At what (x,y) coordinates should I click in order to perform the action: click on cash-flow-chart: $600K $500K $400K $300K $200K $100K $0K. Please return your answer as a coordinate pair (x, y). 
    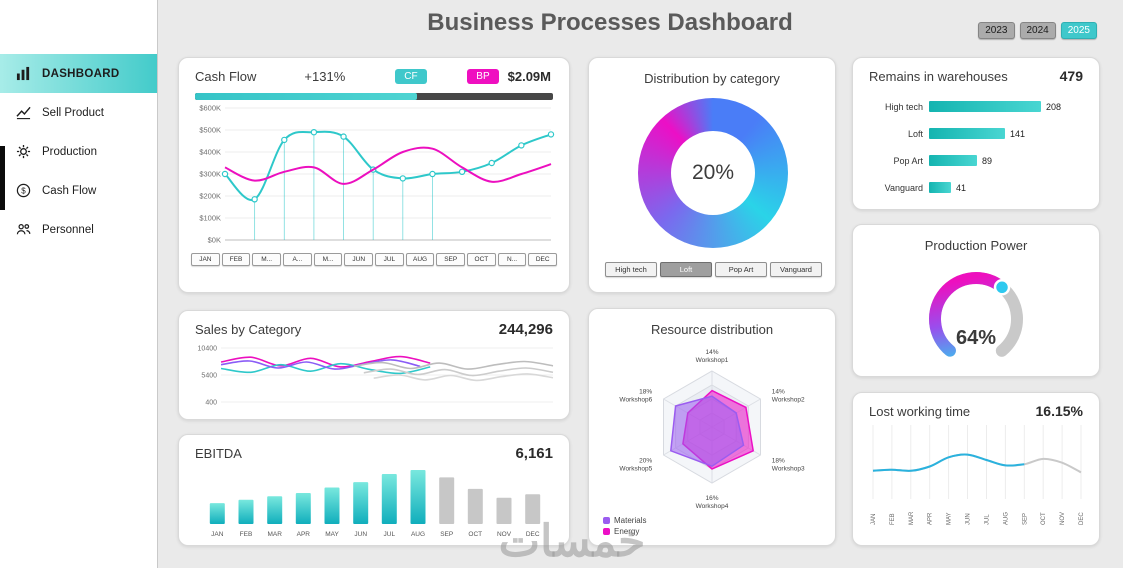
    Looking at the image, I should click on (377, 174).